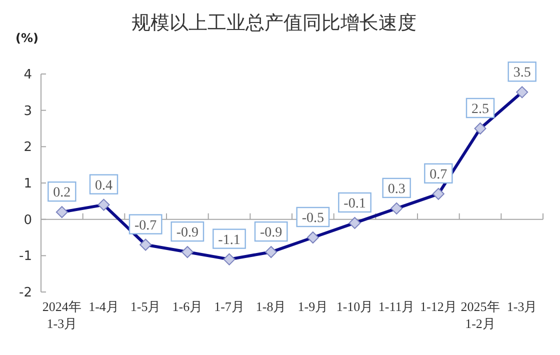 The image size is (560, 355). I want to click on x-tick-label: 2024年 1-3月, so click(62, 315).